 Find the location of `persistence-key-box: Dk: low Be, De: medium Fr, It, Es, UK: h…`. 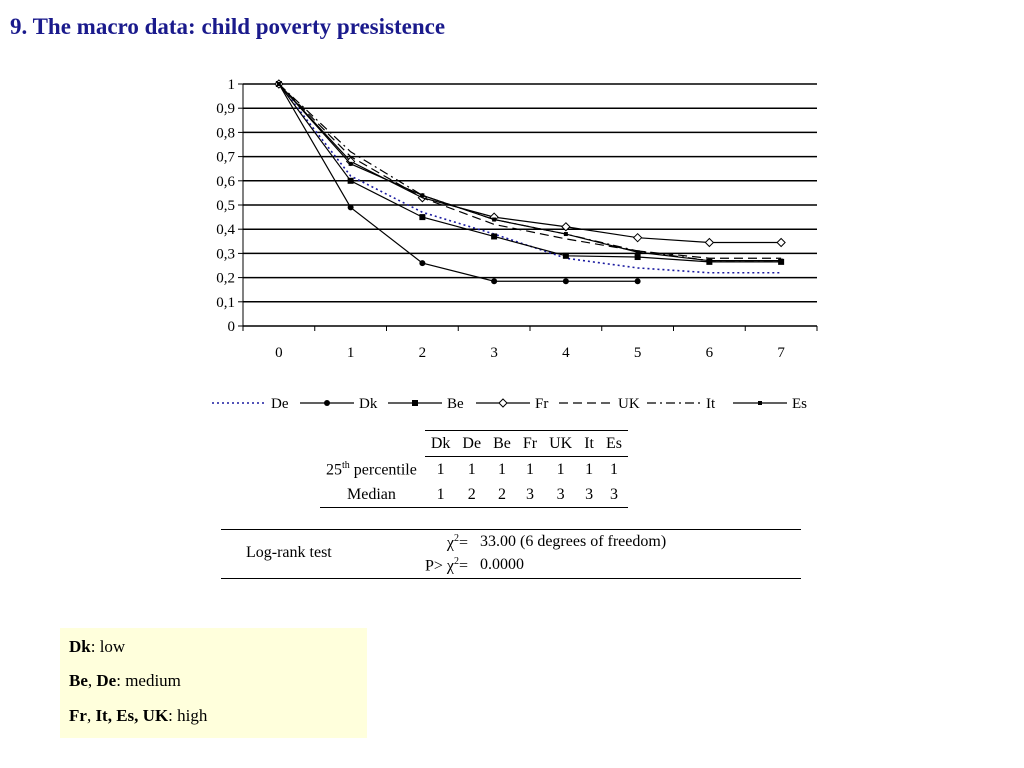

persistence-key-box: Dk: low Be, De: medium Fr, It, Es, UK: h… is located at coordinates (213, 683).